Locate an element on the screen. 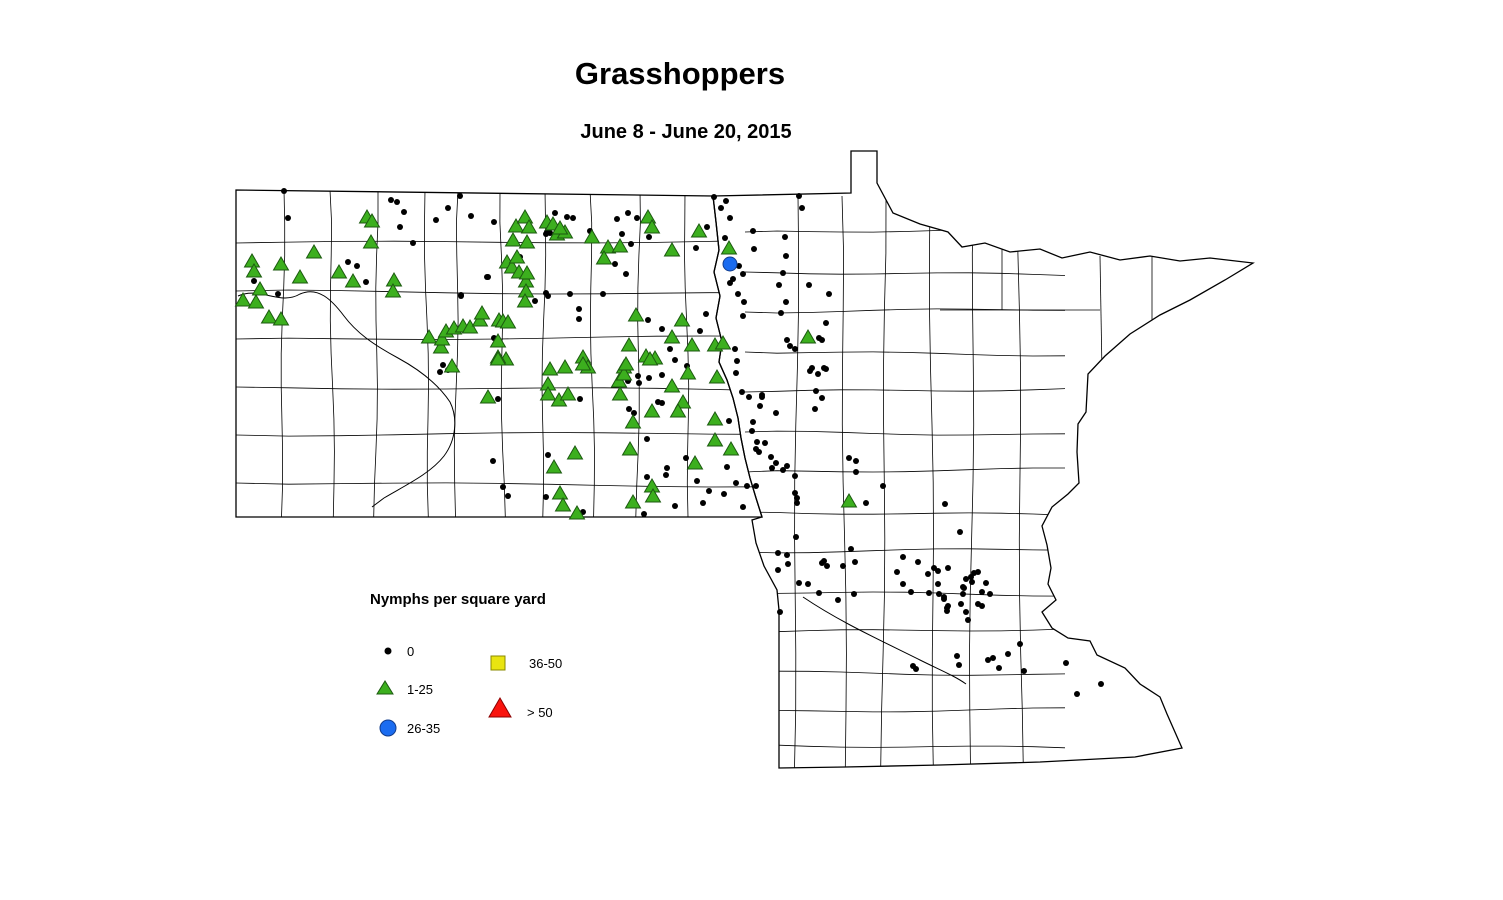  legend-label-severe: > 50 is located at coordinates (540, 712).